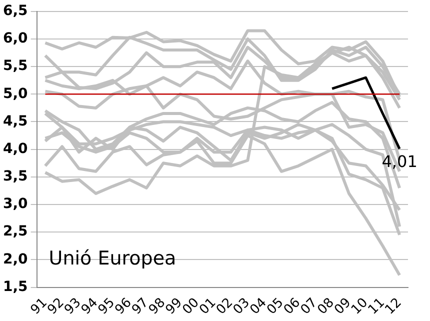 Image resolution: width=430 pixels, height=321 pixels. What do you see at coordinates (15, 286) in the screenshot?
I see `y-tick-label: 1,5` at bounding box center [15, 286].